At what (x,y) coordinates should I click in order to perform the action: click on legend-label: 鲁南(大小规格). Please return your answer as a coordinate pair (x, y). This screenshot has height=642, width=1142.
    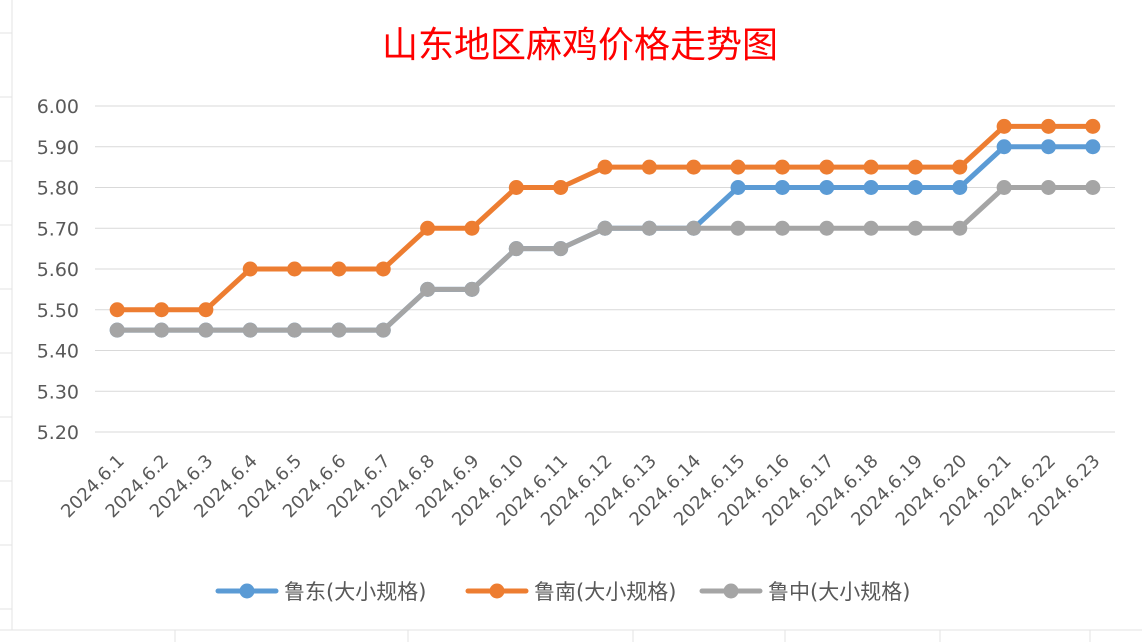
    Looking at the image, I should click on (605, 592).